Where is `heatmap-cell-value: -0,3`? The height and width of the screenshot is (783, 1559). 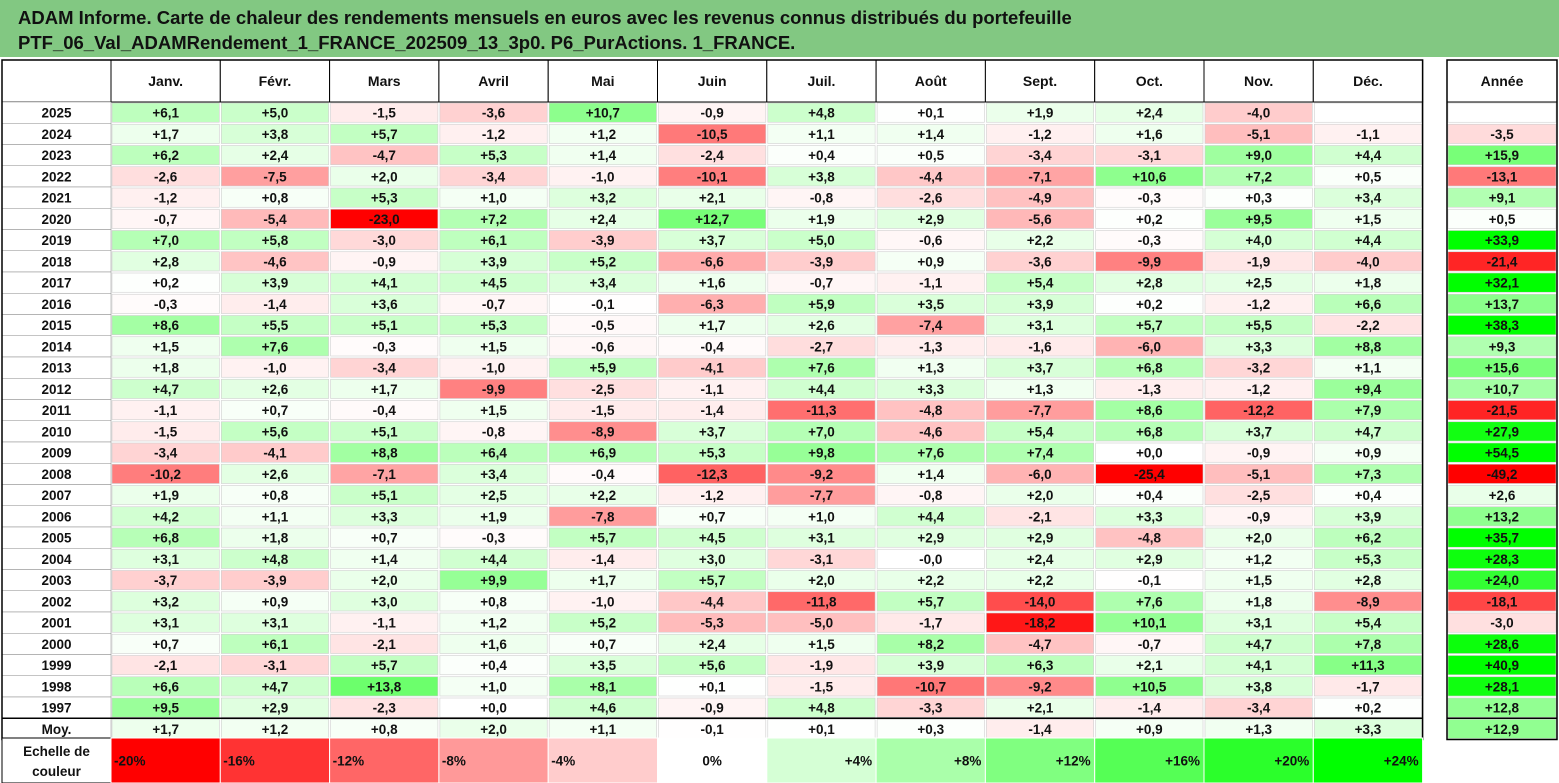
heatmap-cell-value: -0,3 is located at coordinates (166, 304).